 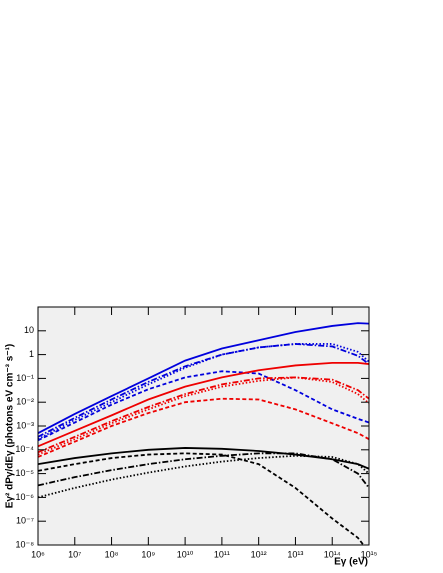 What do you see at coordinates (295, 554) in the screenshot?
I see `x-tick-label: 10¹³` at bounding box center [295, 554].